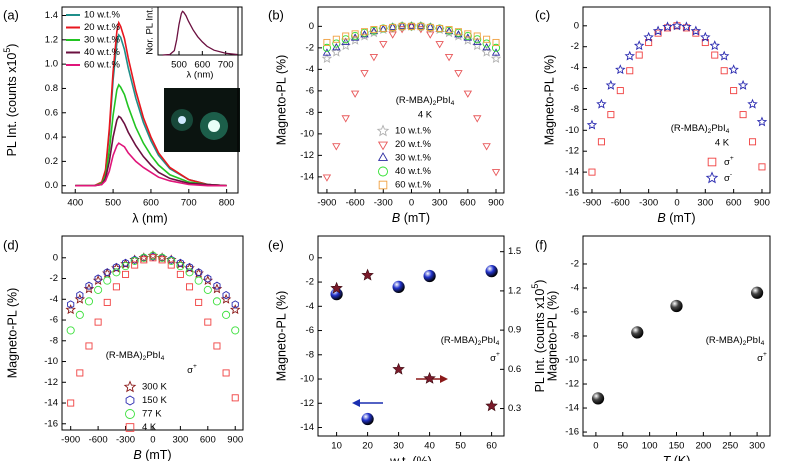 This screenshot has height=461, width=800. I want to click on x-tick-label: 900, so click(762, 203).